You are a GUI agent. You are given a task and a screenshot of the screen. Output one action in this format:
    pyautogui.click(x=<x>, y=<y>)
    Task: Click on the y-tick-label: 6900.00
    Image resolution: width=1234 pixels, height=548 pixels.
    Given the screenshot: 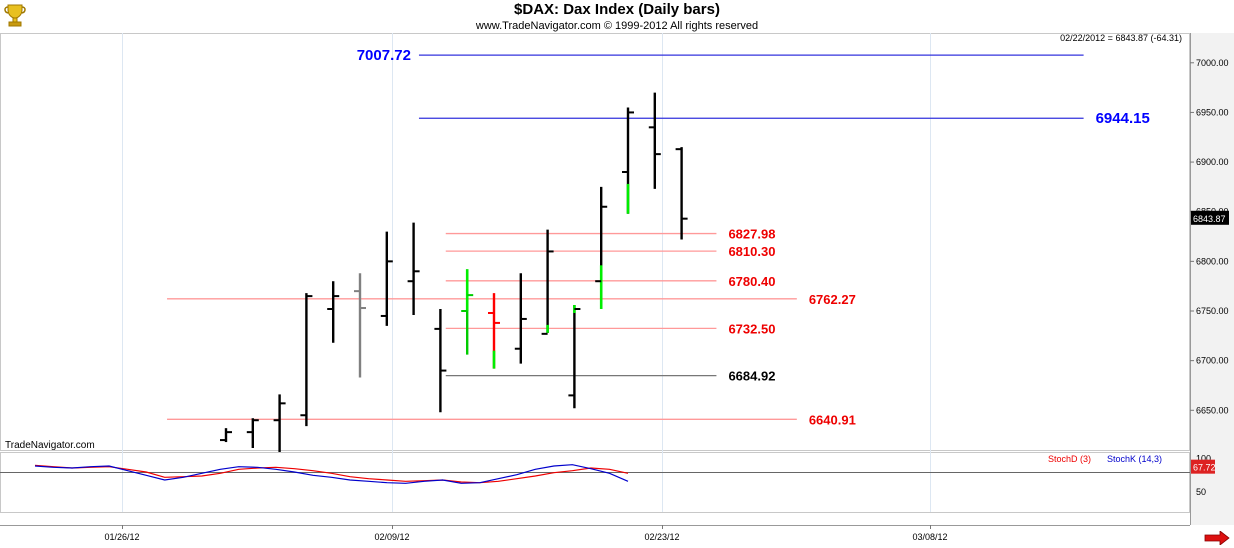 What is the action you would take?
    pyautogui.click(x=1212, y=162)
    